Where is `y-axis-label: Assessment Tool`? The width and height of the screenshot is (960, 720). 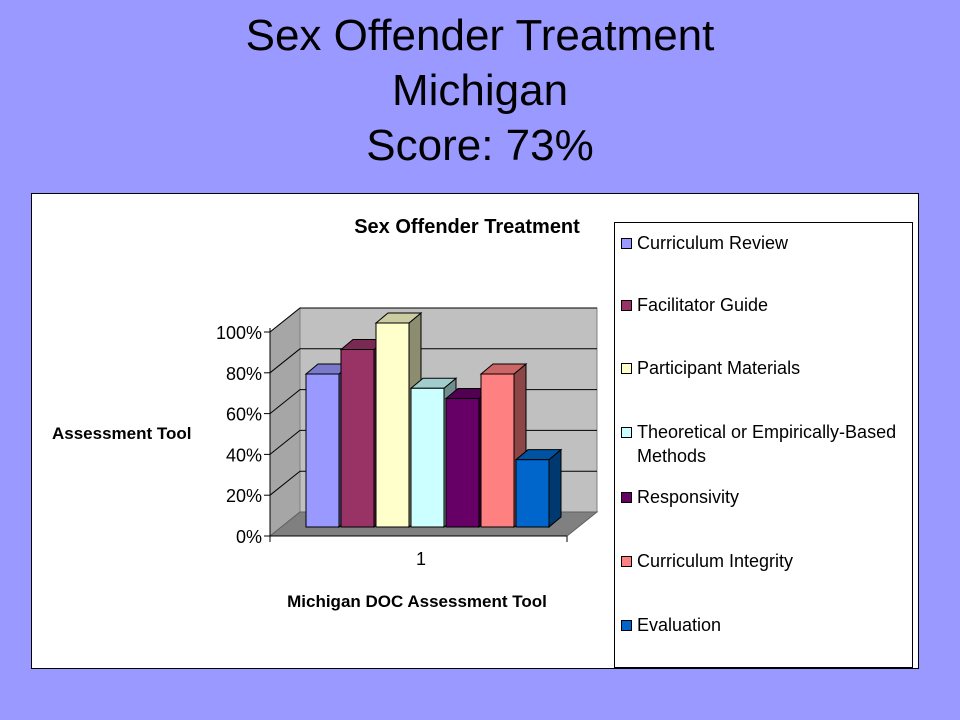
y-axis-label: Assessment Tool is located at coordinates (122, 433).